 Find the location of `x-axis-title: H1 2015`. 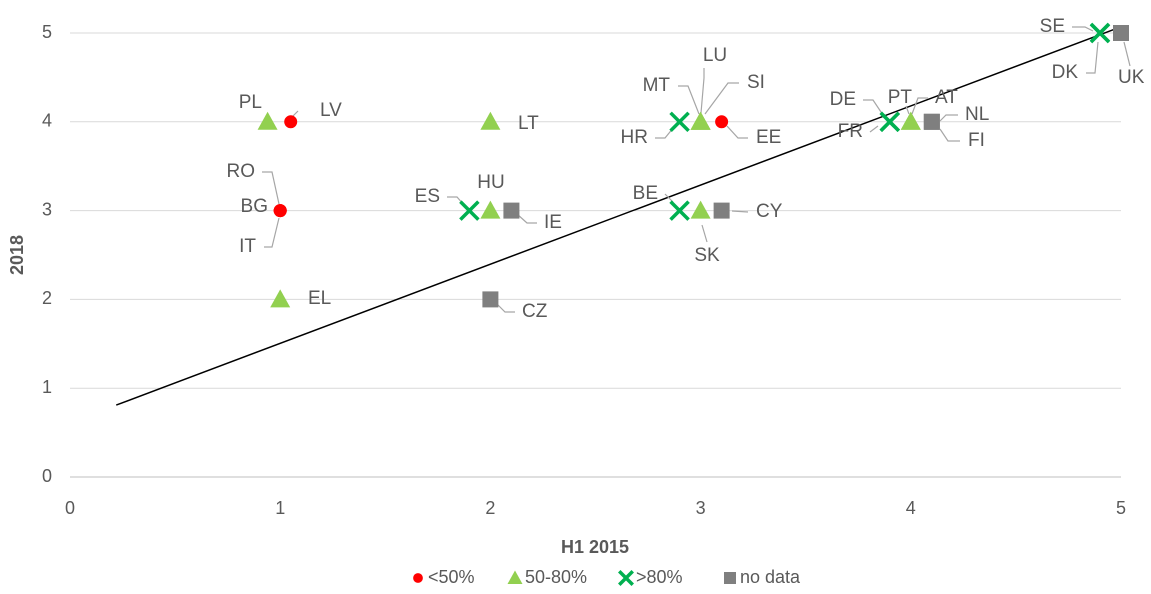

x-axis-title: H1 2015 is located at coordinates (595, 547).